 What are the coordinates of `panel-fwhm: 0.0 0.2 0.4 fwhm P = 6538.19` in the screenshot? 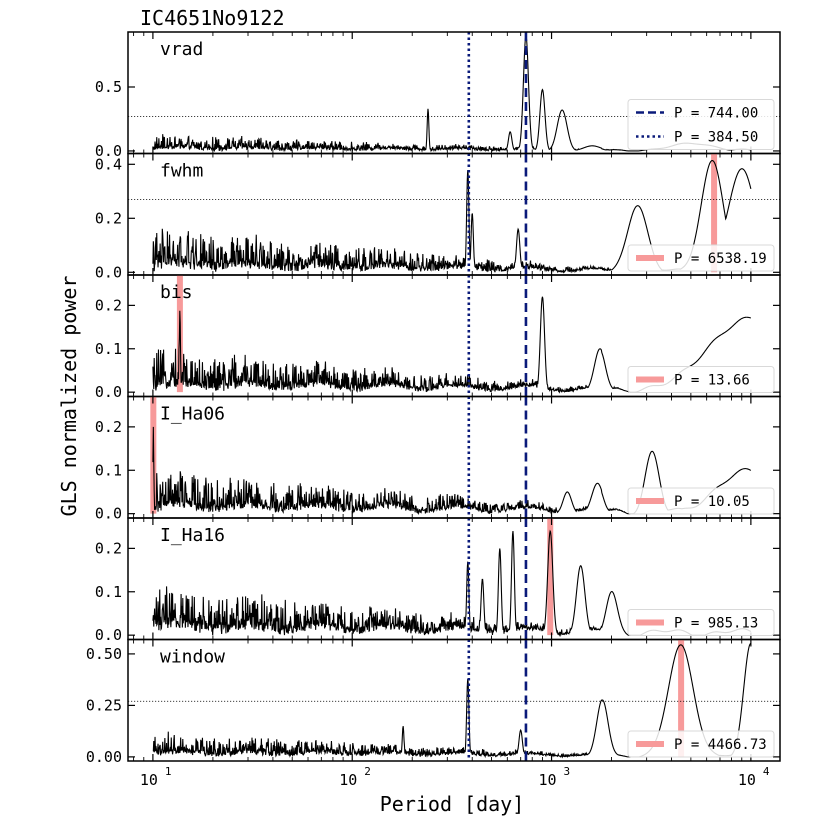 It's located at (438, 216).